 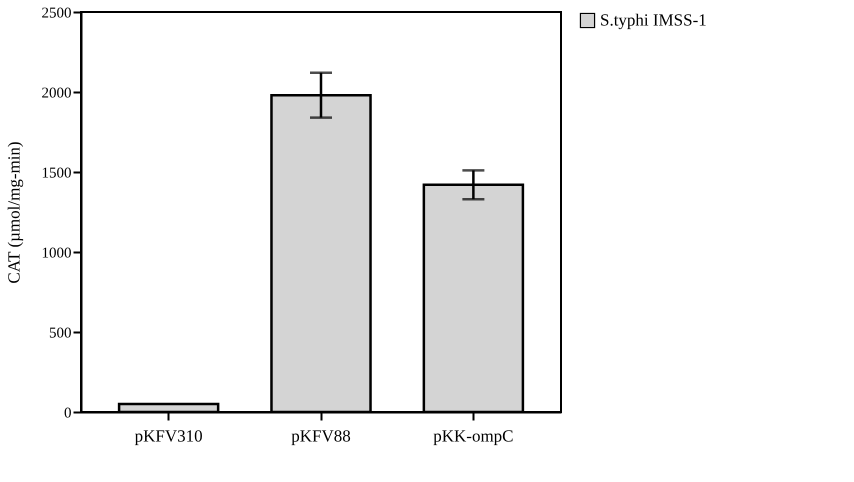 What do you see at coordinates (57, 94) in the screenshot?
I see `y-tick-label: 2000` at bounding box center [57, 94].